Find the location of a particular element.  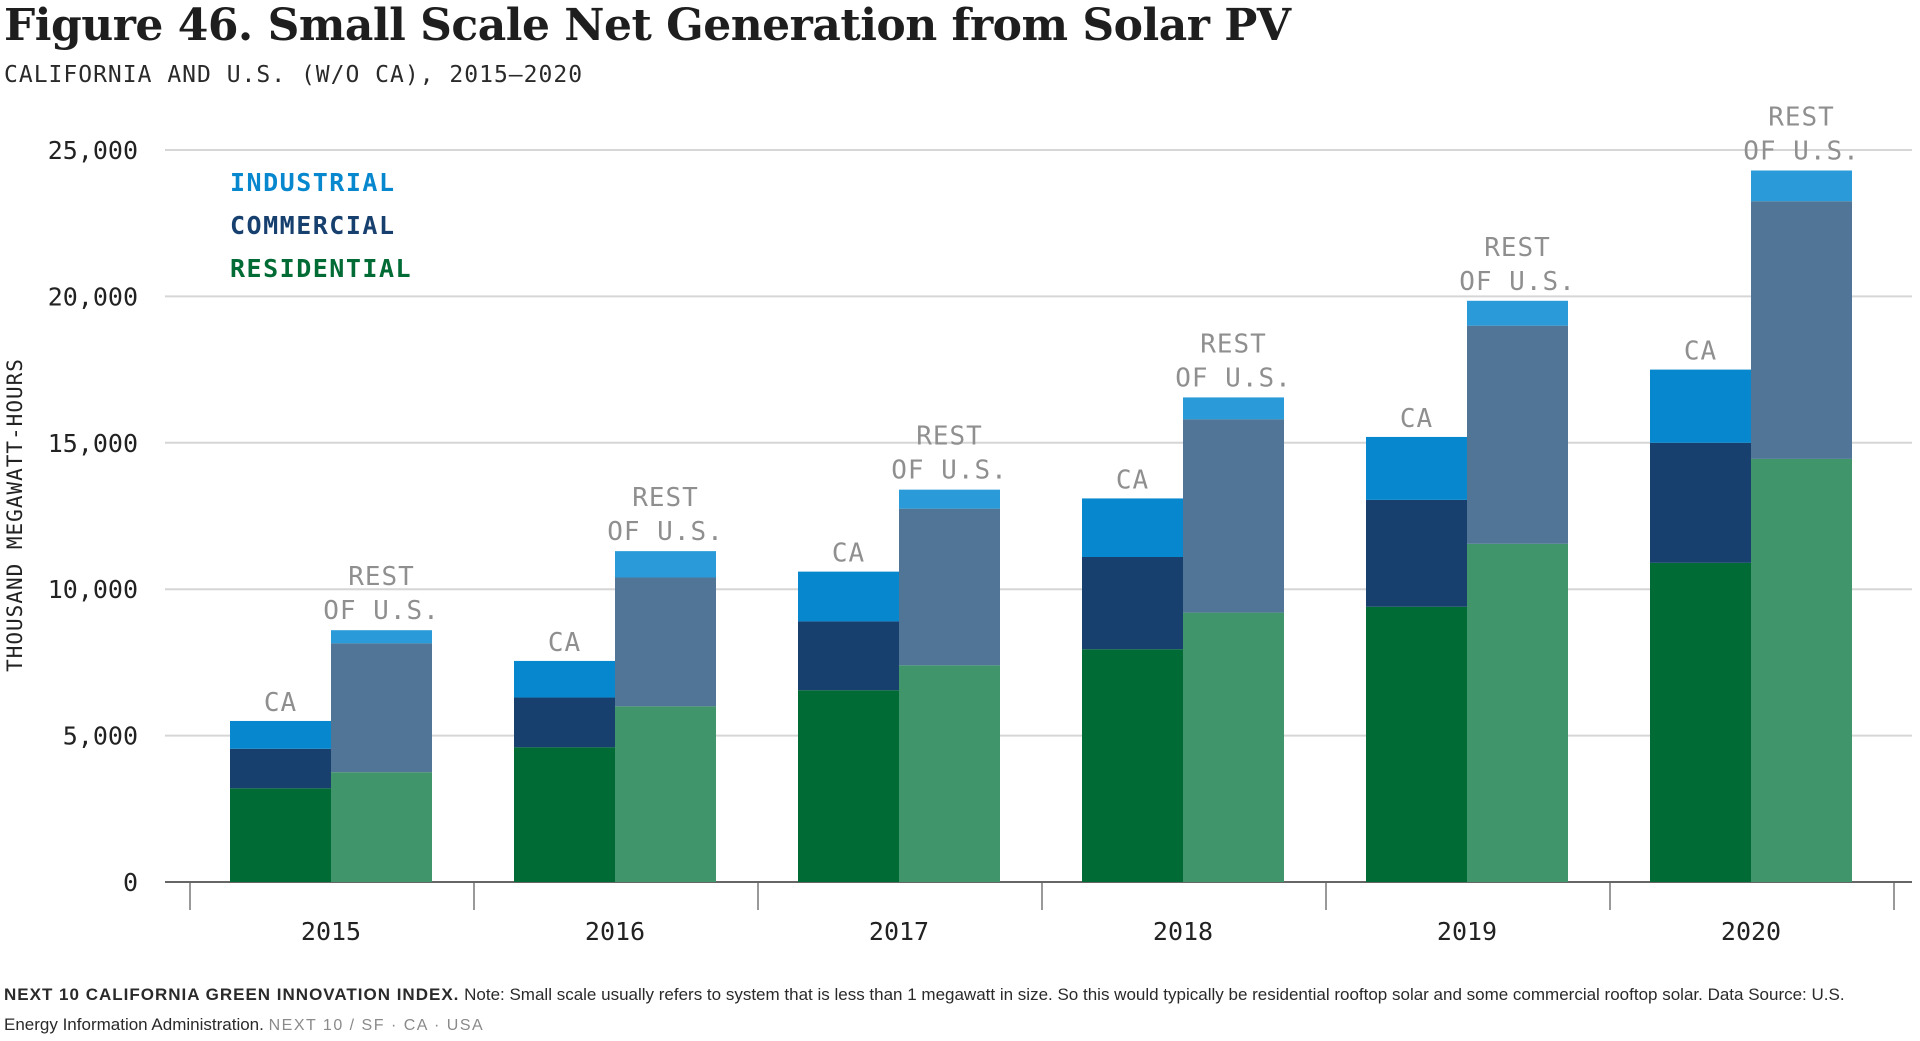

x-tick-label: 2019 is located at coordinates (1467, 931).